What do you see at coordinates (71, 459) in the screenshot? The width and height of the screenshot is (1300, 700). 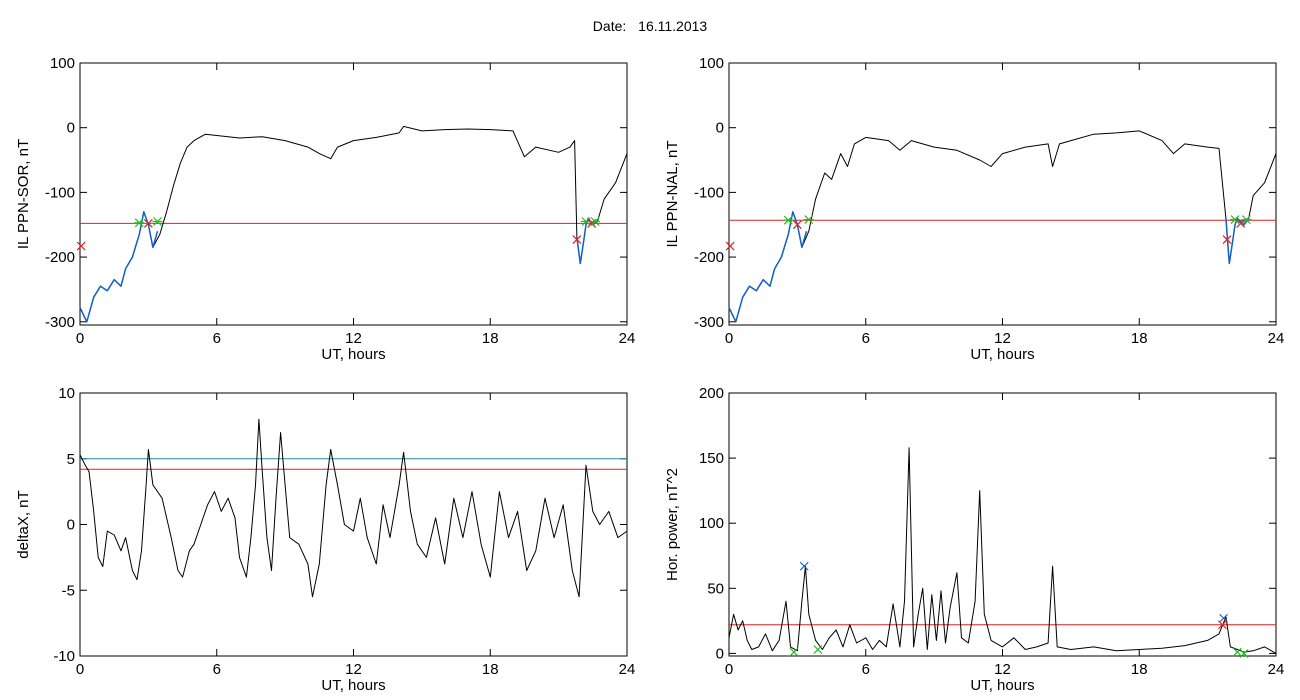 I see `y-tick-label: 5` at bounding box center [71, 459].